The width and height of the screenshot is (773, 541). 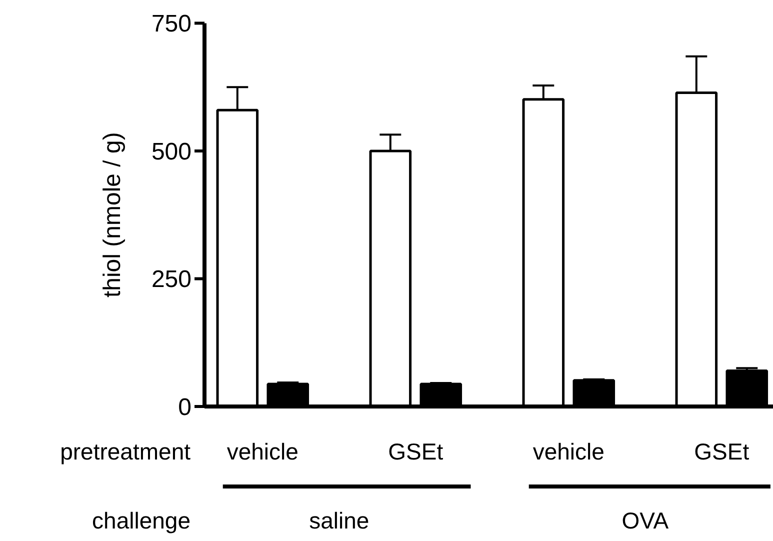 I want to click on text: OVA, so click(x=646, y=521).